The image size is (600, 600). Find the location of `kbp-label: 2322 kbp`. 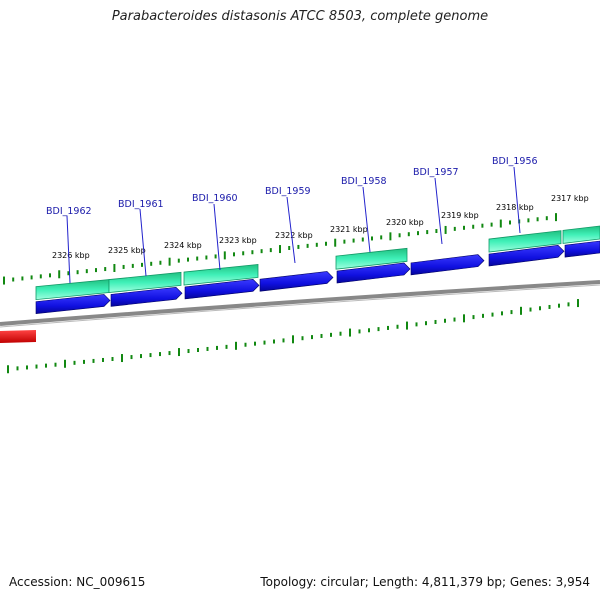

kbp-label: 2322 kbp is located at coordinates (294, 235).